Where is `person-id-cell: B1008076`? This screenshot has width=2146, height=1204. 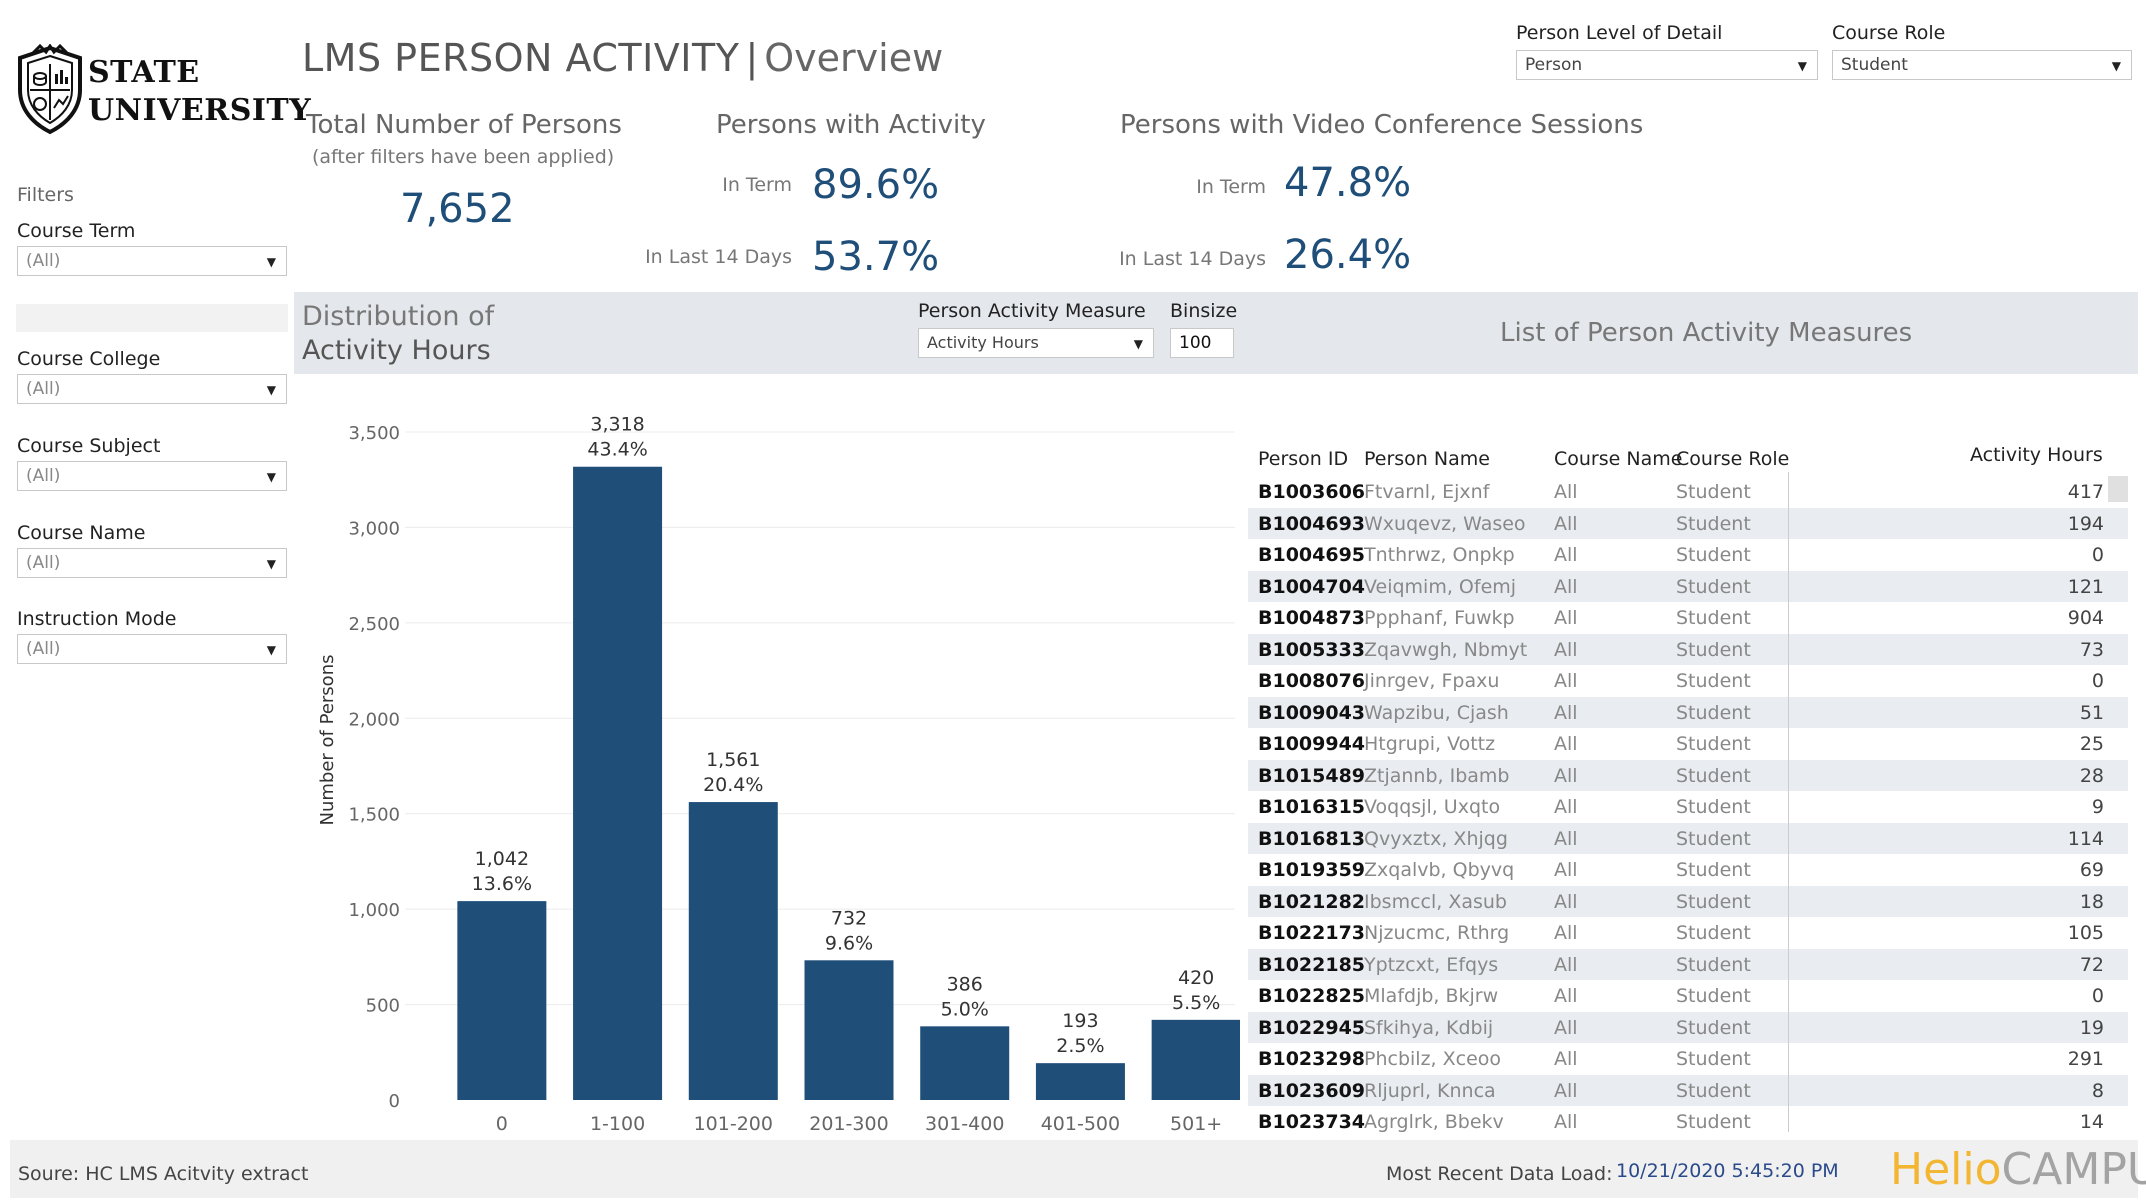
person-id-cell: B1008076 is located at coordinates (1312, 681).